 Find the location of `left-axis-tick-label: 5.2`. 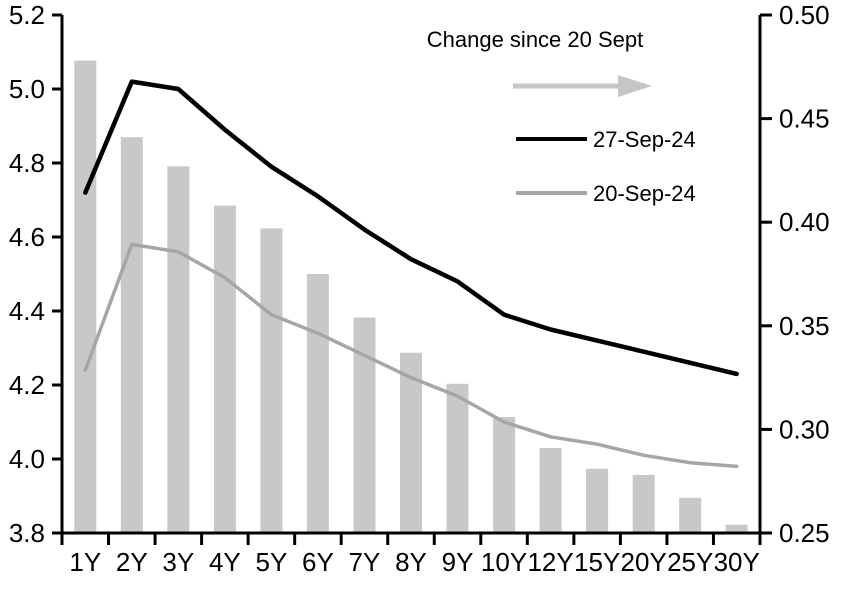

left-axis-tick-label: 5.2 is located at coordinates (27, 15).